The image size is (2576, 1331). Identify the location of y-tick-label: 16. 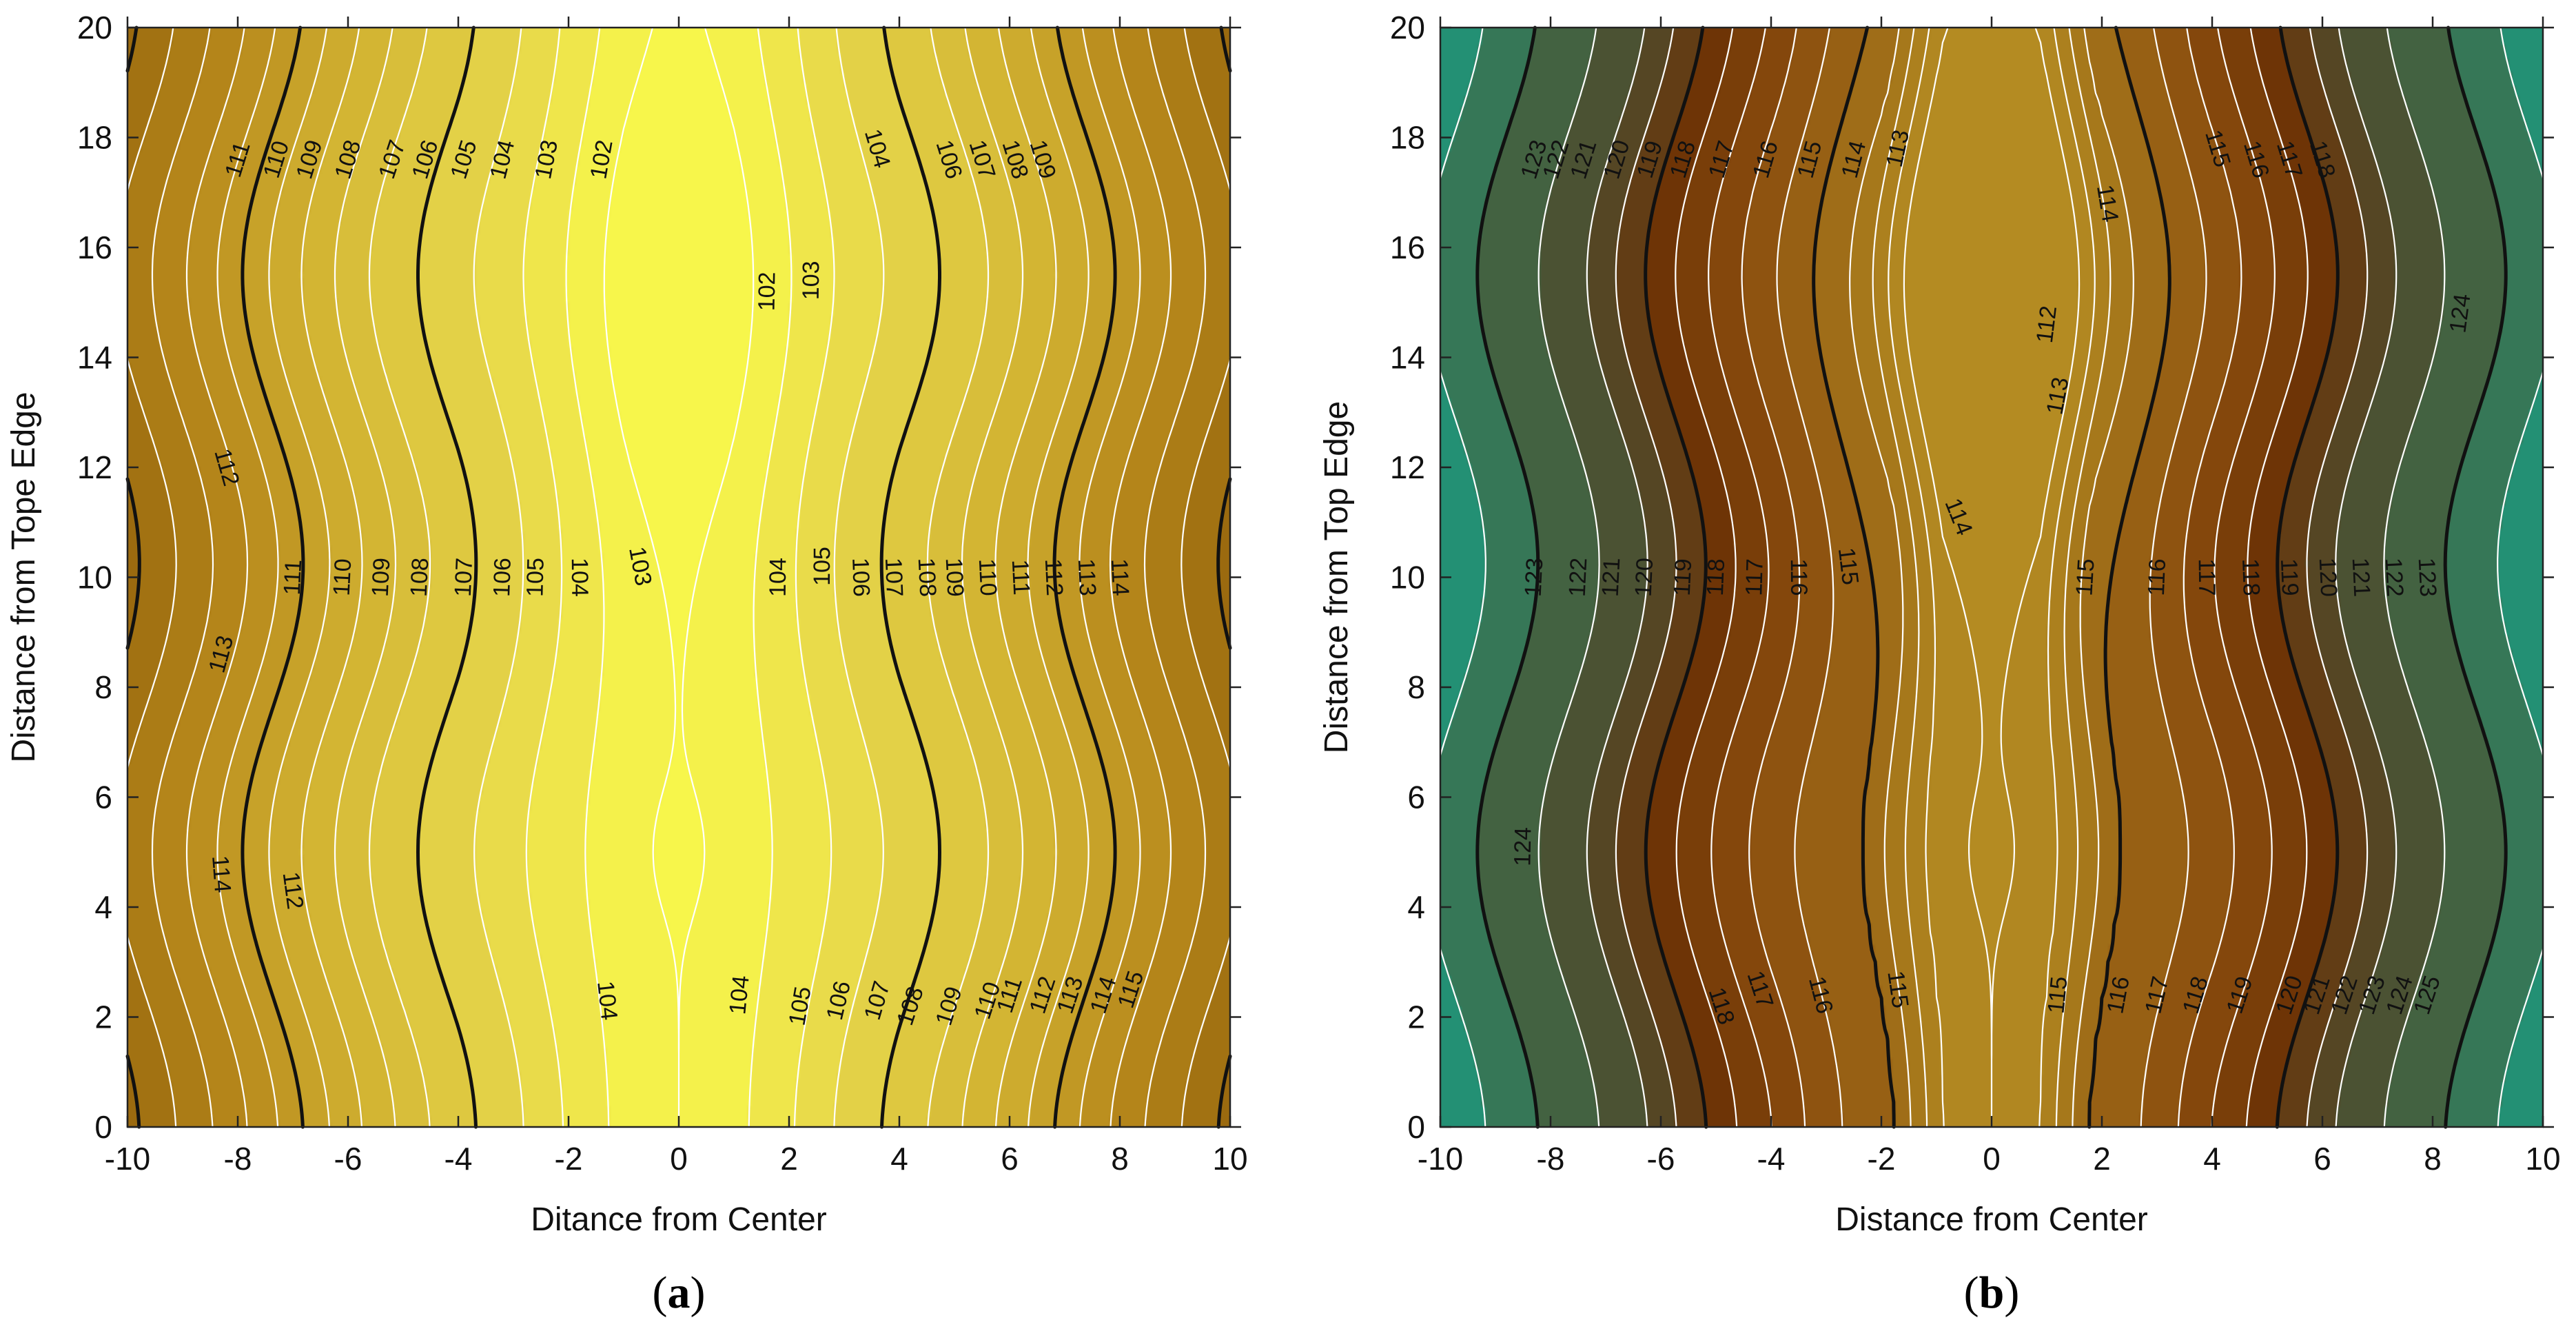
(94, 247).